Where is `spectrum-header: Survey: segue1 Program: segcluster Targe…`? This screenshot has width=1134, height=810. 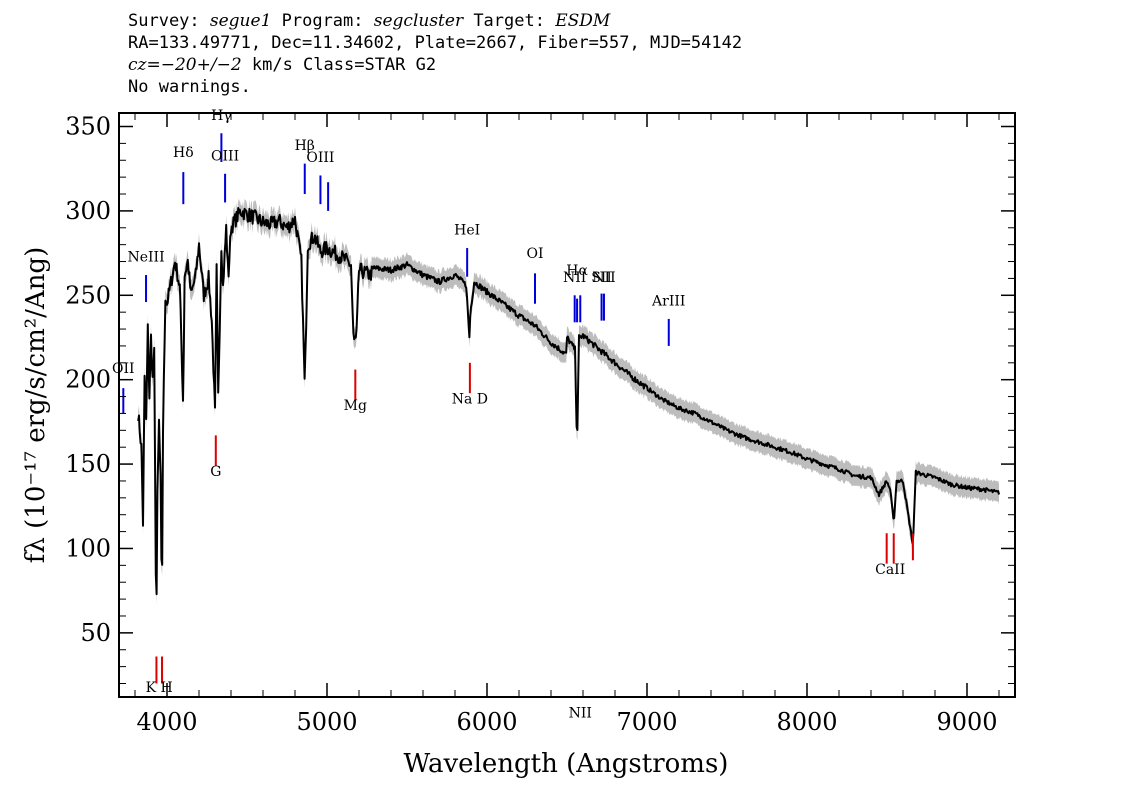
spectrum-header: Survey: segue1 Program: segcluster Targe… is located at coordinates (435, 54).